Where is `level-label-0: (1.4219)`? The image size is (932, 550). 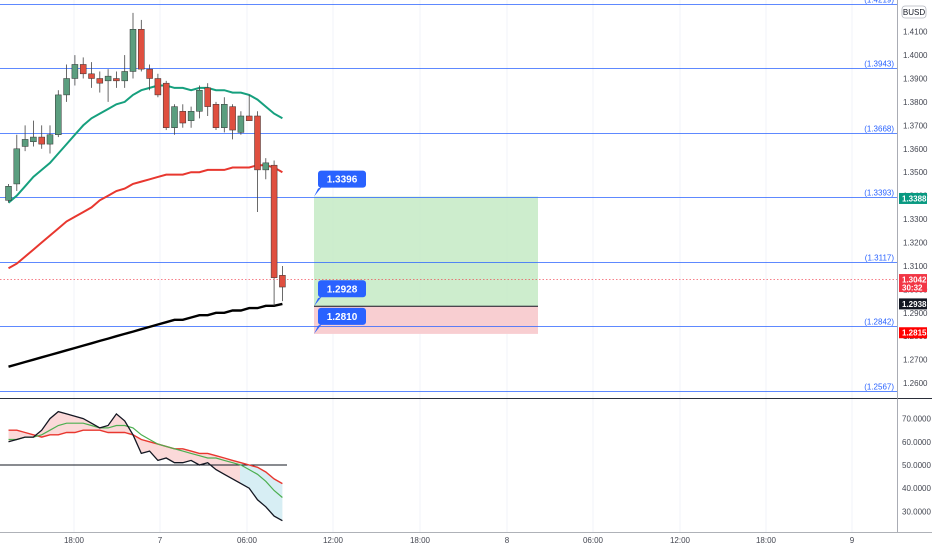 level-label-0: (1.4219) is located at coordinates (879, 2).